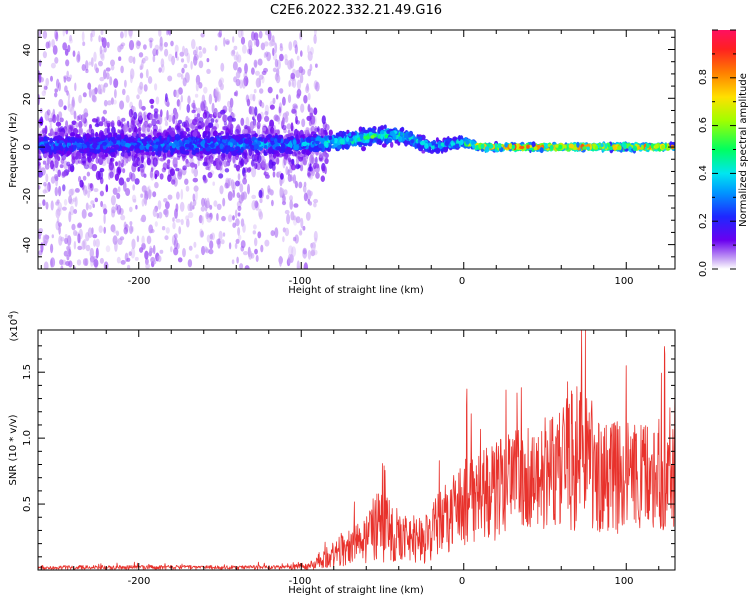 This screenshot has width=750, height=600. What do you see at coordinates (14, 312) in the screenshot?
I see `snr-scale-suffix: )` at bounding box center [14, 312].